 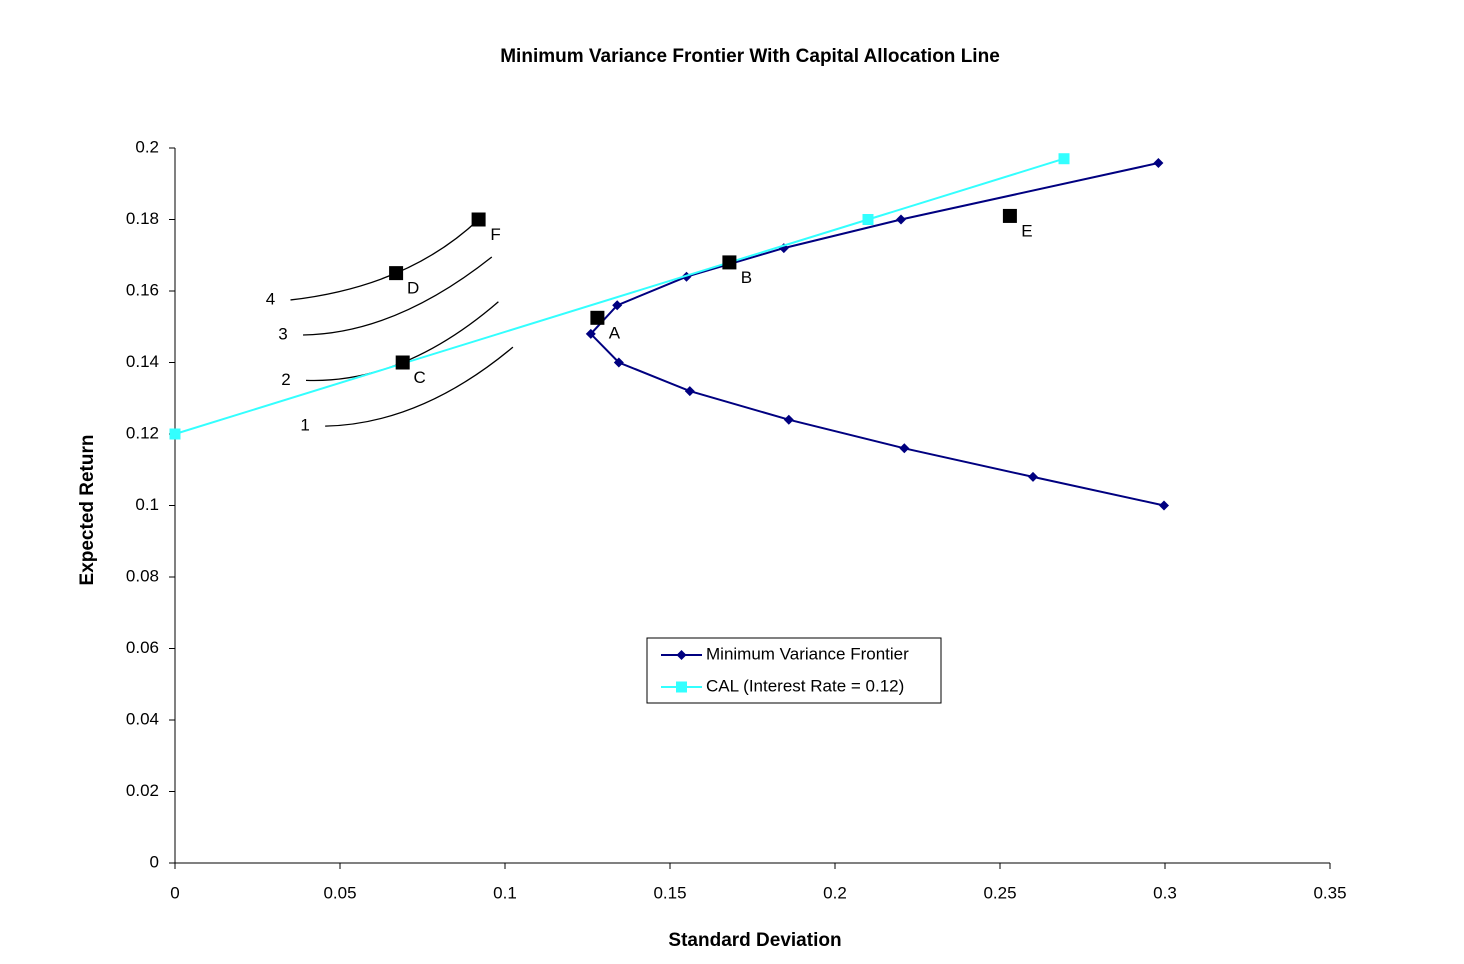 I want to click on point-label: B, so click(x=746, y=277).